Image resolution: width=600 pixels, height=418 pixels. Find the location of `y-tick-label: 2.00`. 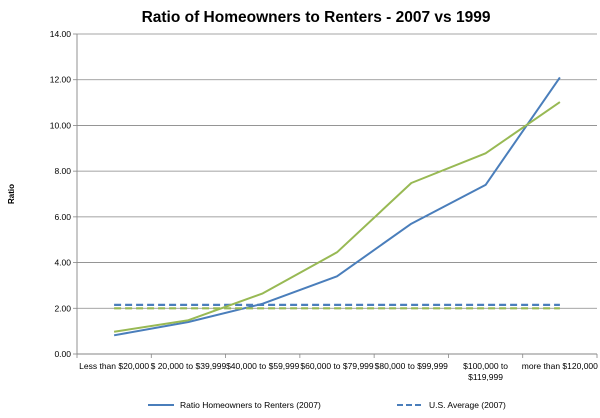

y-tick-label: 2.00 is located at coordinates (62, 308).